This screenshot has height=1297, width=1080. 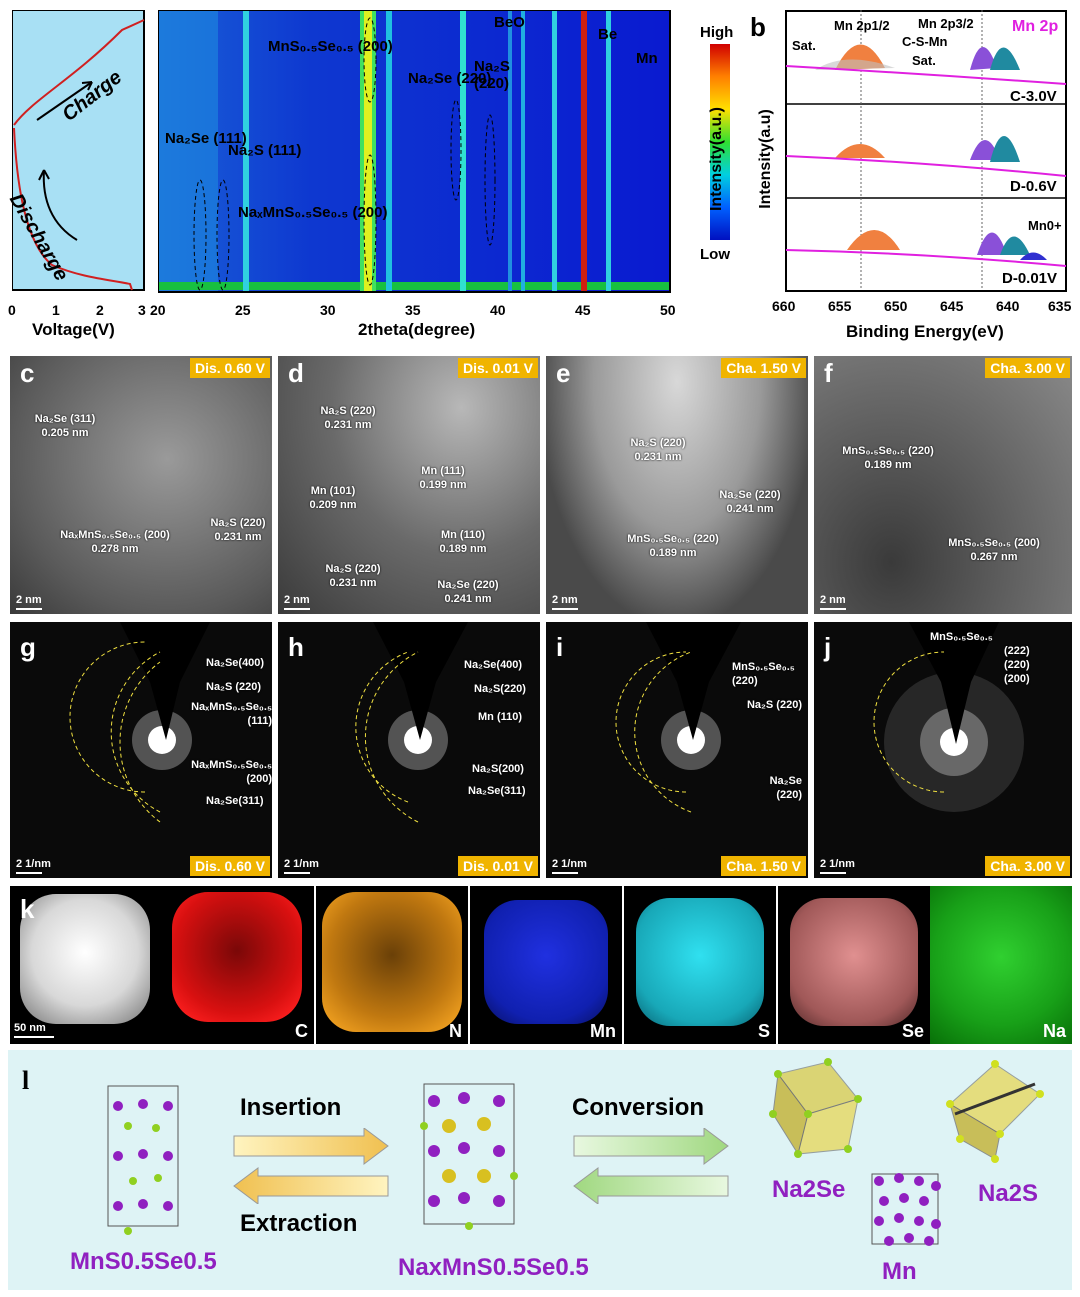 What do you see at coordinates (815, 1108) in the screenshot?
I see `na2se-structure` at bounding box center [815, 1108].